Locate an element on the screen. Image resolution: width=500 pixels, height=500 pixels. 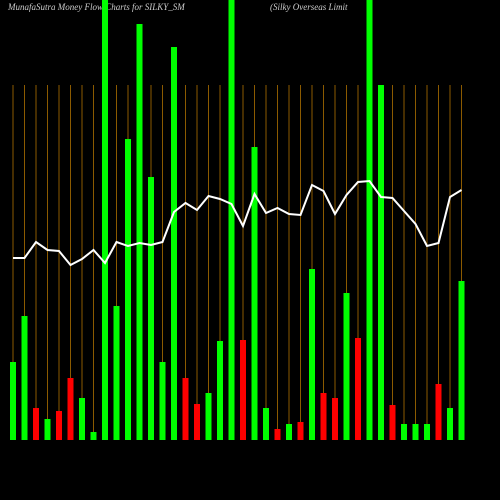
chart-subtitle: (Silky Overseas Limit is located at coordinates (309, 7).